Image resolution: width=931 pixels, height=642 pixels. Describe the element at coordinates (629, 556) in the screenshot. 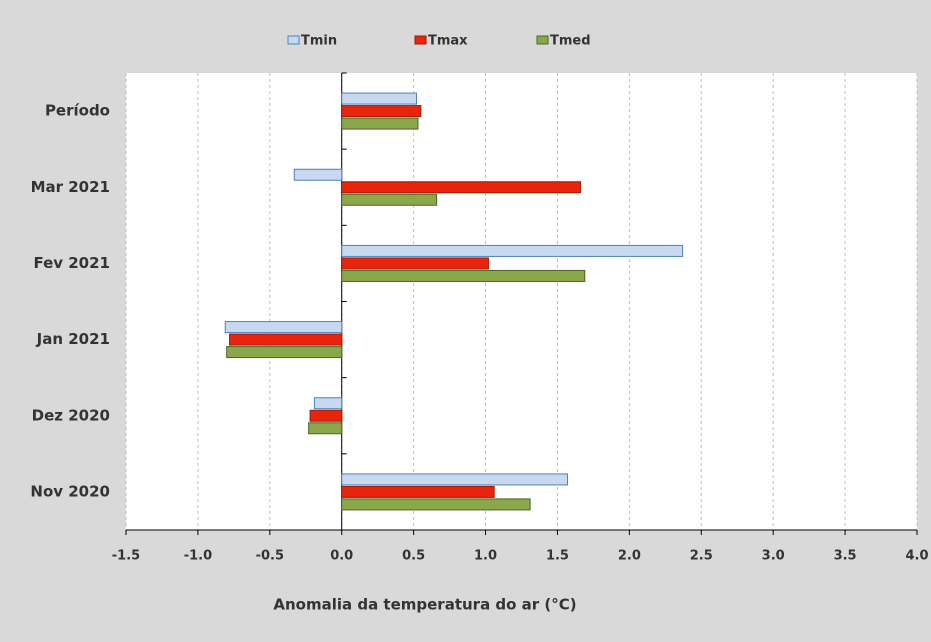

I see `x-tick-label: 2.0` at that location.